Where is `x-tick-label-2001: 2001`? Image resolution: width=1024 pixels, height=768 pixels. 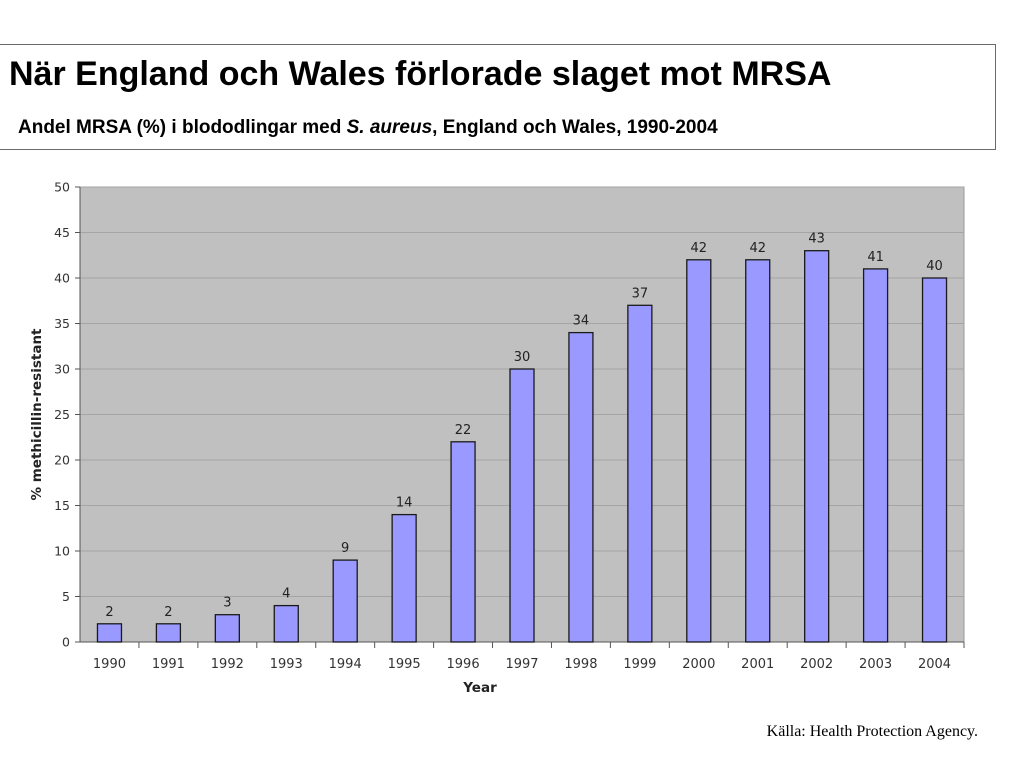 x-tick-label-2001: 2001 is located at coordinates (757, 664).